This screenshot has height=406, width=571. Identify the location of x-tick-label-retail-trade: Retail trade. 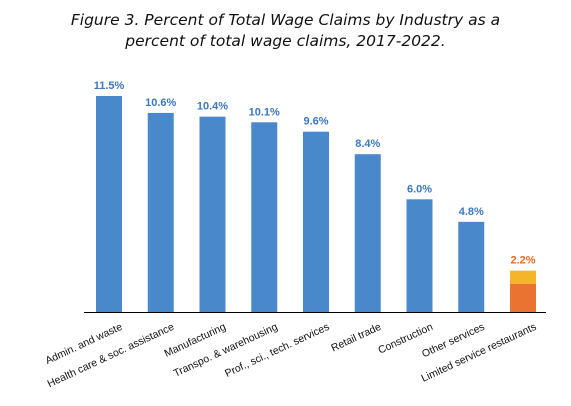
(356, 338).